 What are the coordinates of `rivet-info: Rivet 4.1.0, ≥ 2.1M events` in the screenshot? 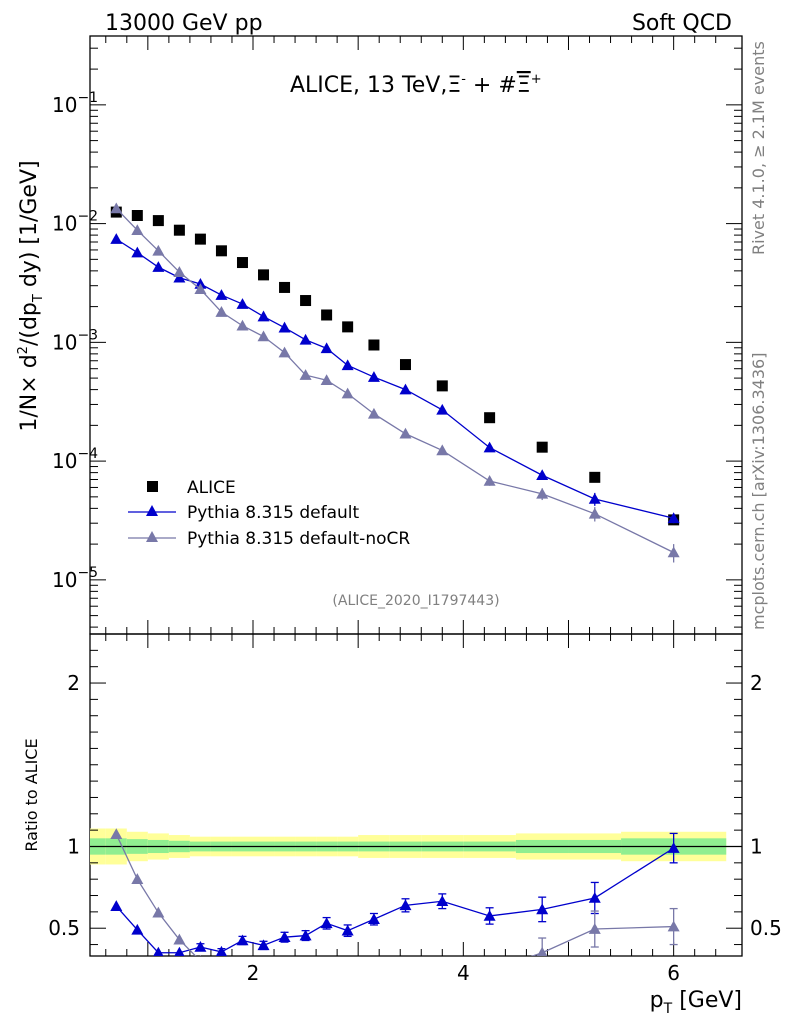 It's located at (758, 148).